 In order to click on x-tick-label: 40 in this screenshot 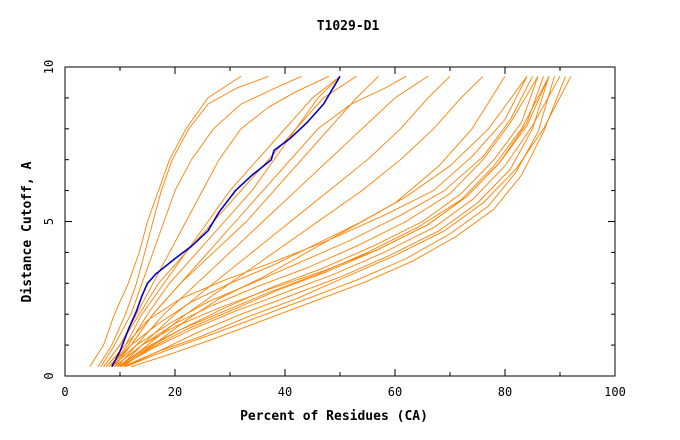, I will do `click(285, 392)`.